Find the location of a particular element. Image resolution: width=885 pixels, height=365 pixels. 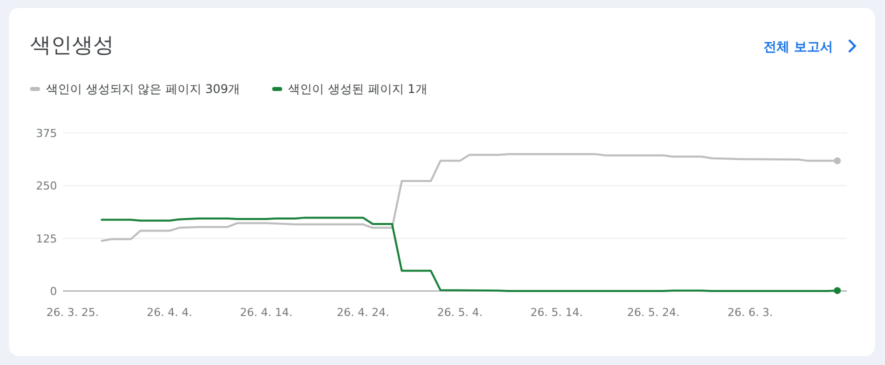

text: 전체 보고서 is located at coordinates (798, 47).